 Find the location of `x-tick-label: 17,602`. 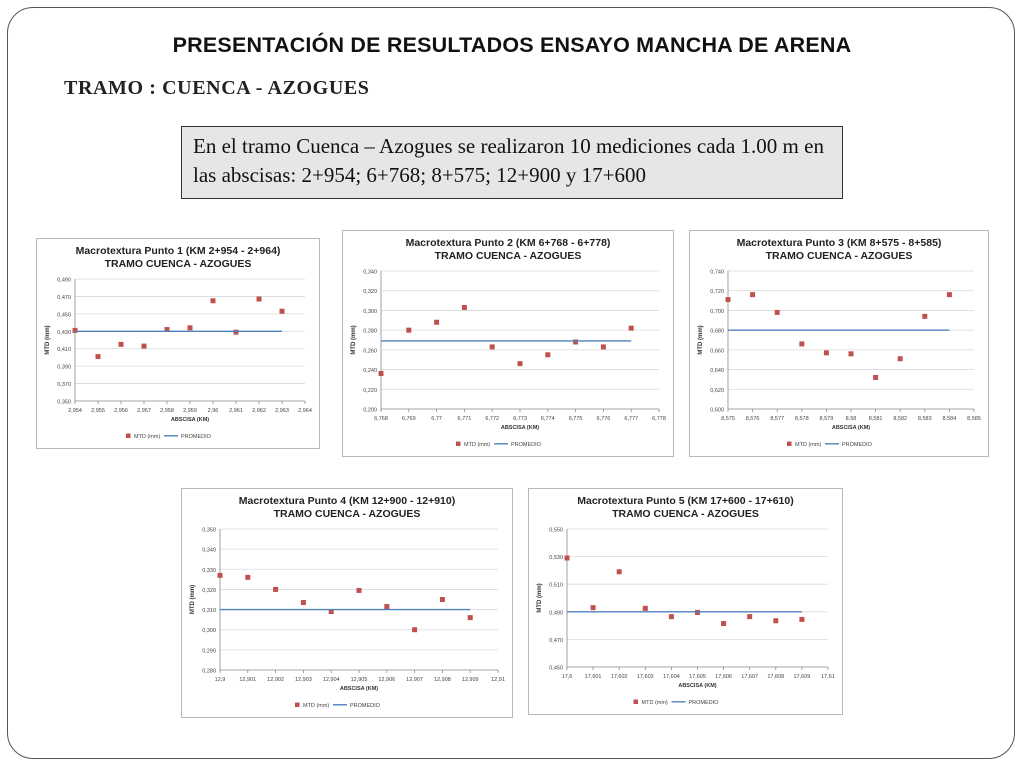

x-tick-label: 17,602 is located at coordinates (619, 677).